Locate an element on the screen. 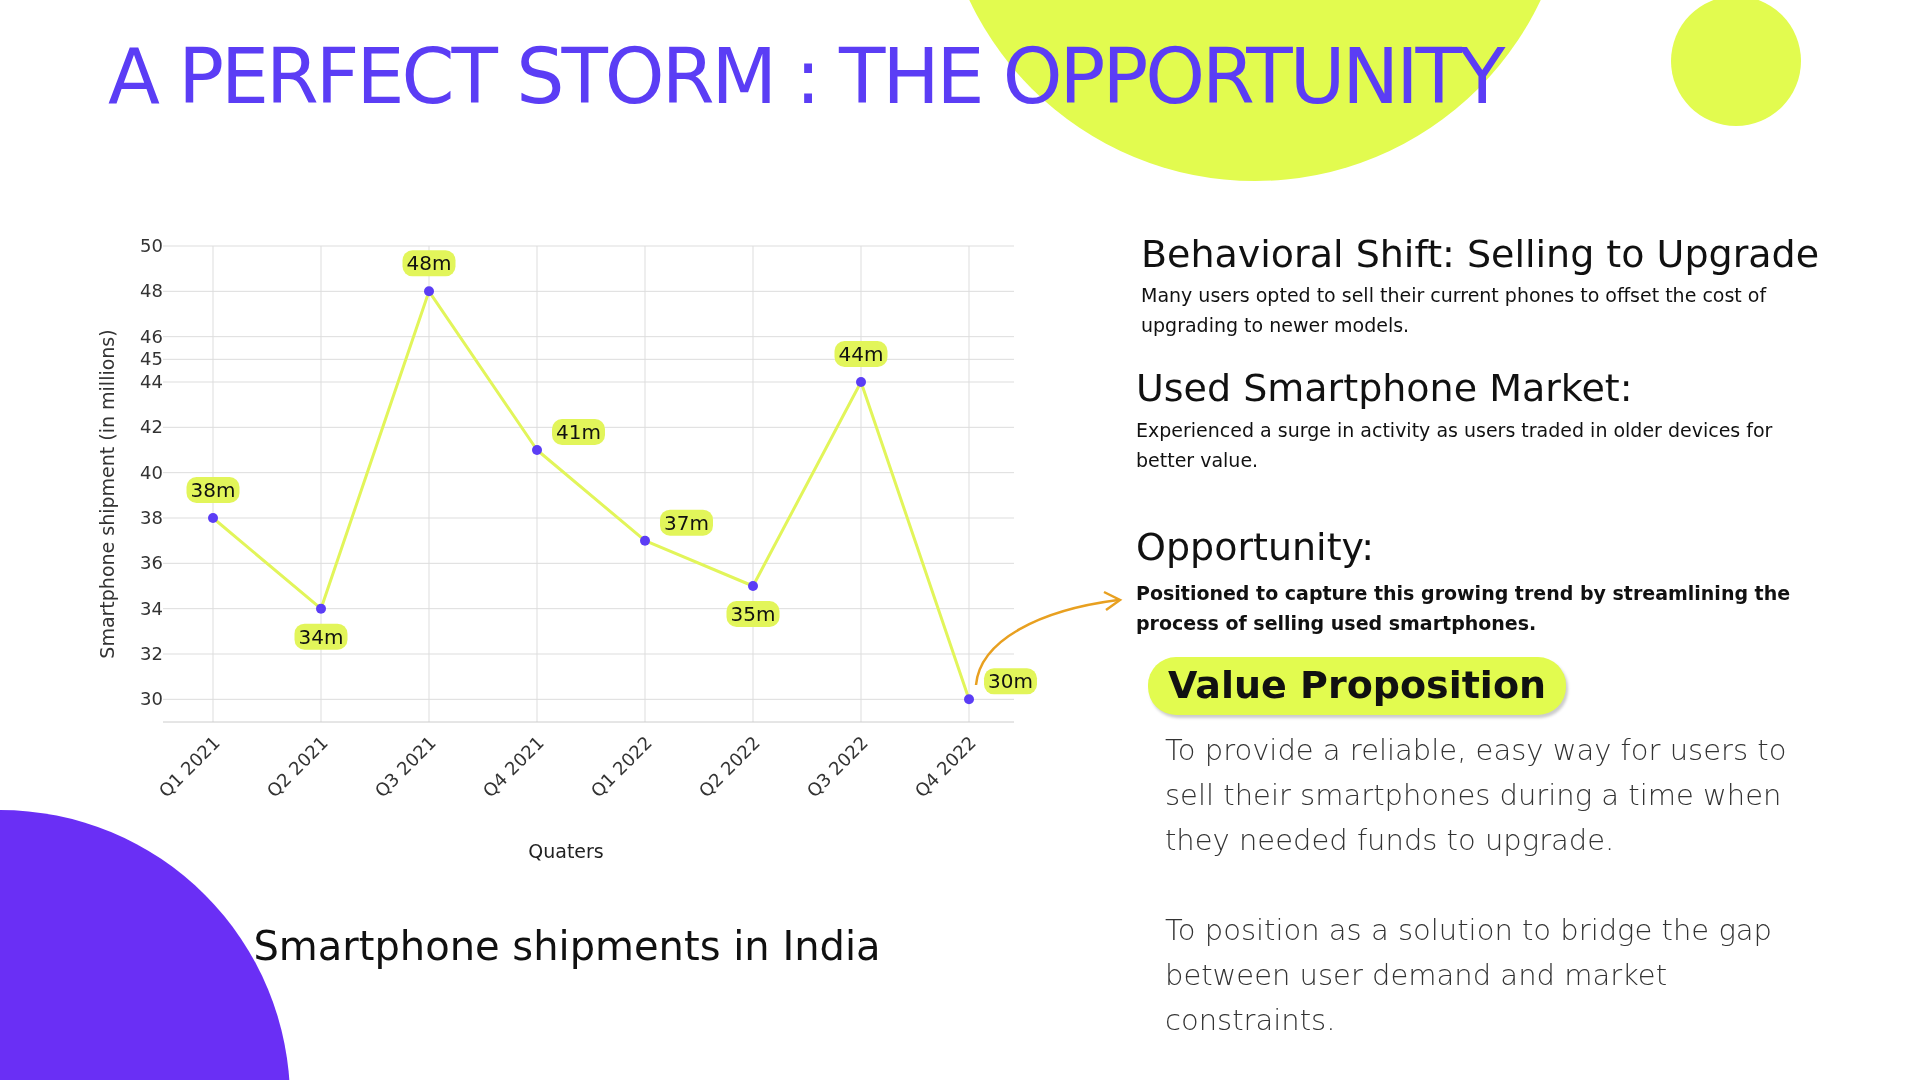 This screenshot has width=1920, height=1080. text: Behavioral Shift: Selling to Upgrade is located at coordinates (1481, 255).